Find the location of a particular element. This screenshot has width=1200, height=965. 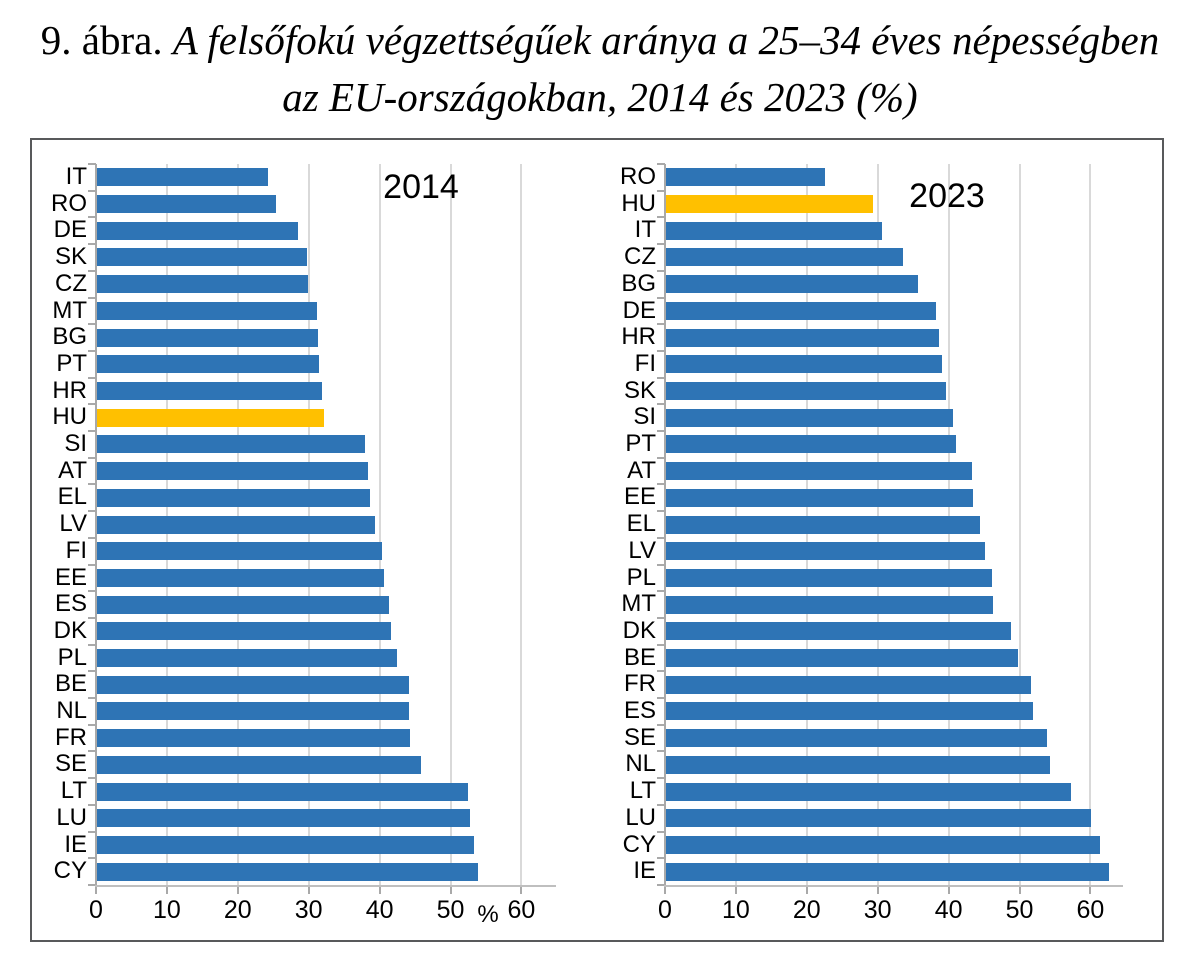

bar-AT is located at coordinates (232, 471).